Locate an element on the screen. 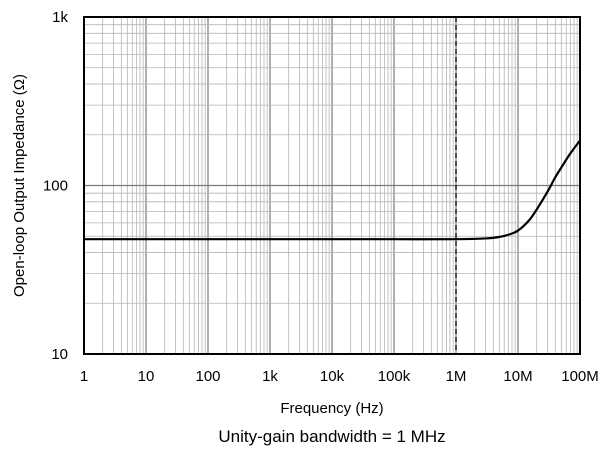 The height and width of the screenshot is (451, 606). x-axis-title: Frequency (Hz) is located at coordinates (331, 408).